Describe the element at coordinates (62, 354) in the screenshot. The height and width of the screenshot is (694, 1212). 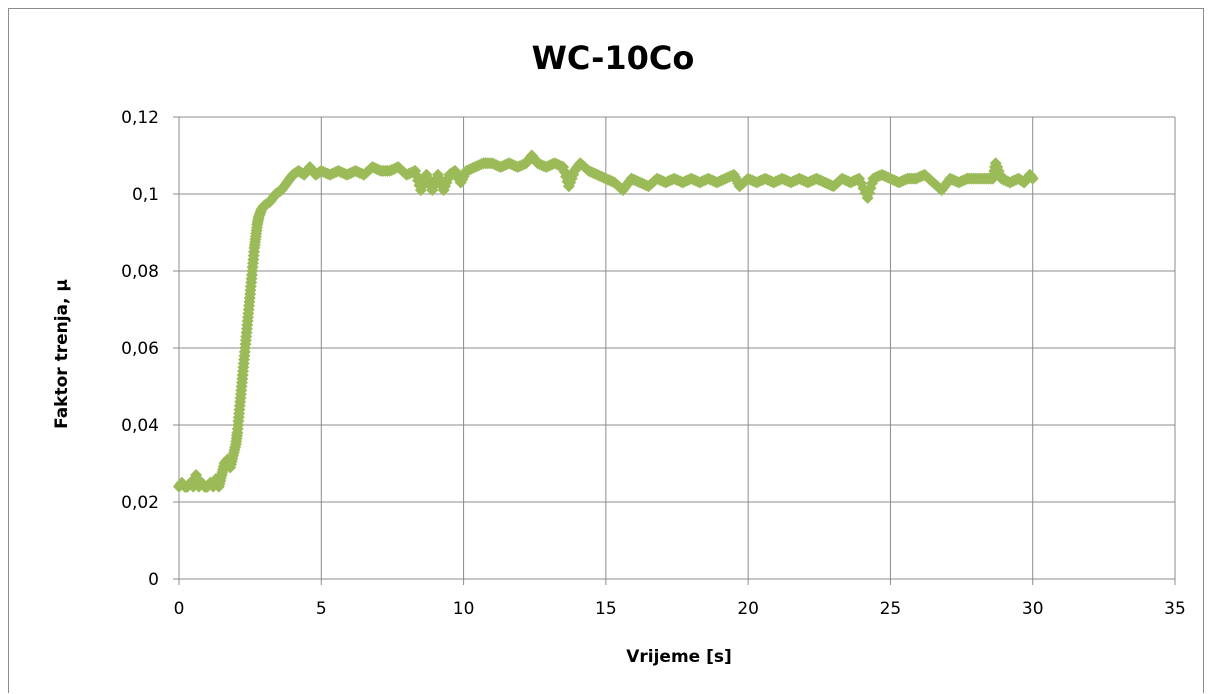
I see `y-axis-title: Faktor trenja, μ` at that location.